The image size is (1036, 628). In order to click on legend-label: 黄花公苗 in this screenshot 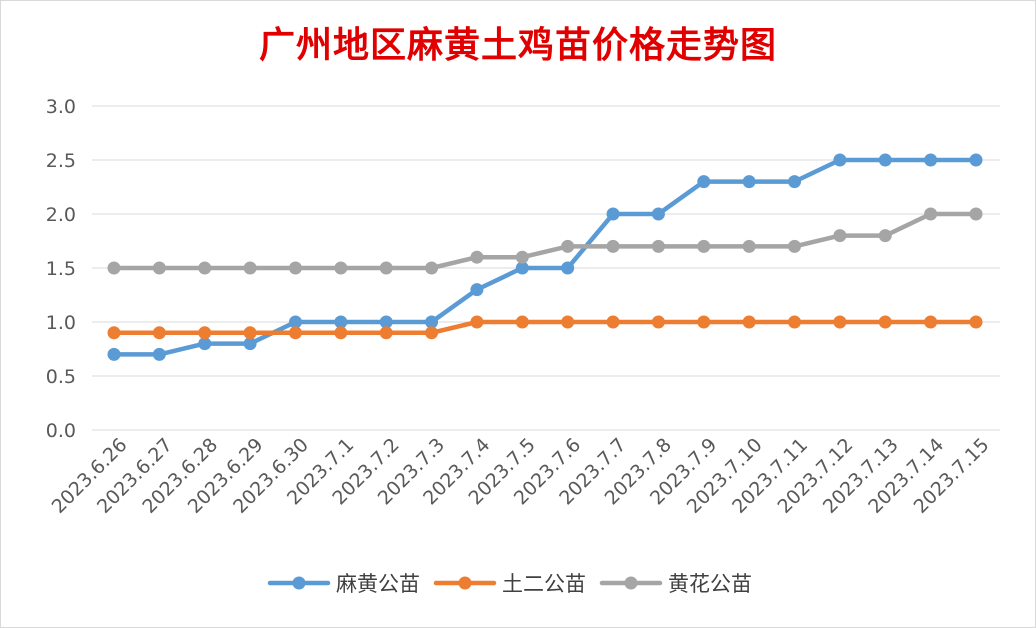, I will do `click(710, 584)`.